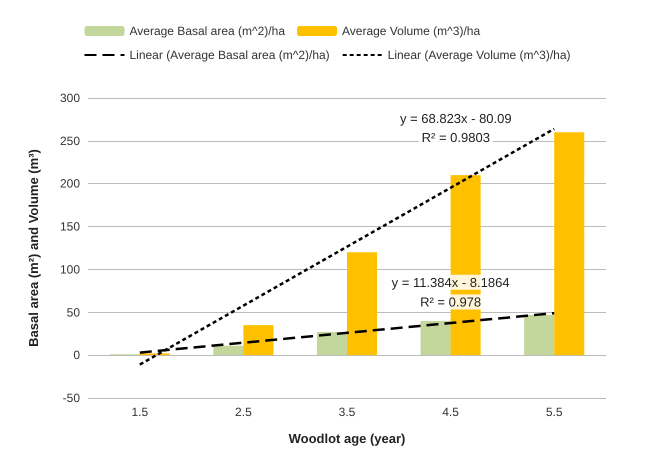 The width and height of the screenshot is (654, 461). What do you see at coordinates (347, 412) in the screenshot?
I see `x-tick-label: 3.5` at bounding box center [347, 412].